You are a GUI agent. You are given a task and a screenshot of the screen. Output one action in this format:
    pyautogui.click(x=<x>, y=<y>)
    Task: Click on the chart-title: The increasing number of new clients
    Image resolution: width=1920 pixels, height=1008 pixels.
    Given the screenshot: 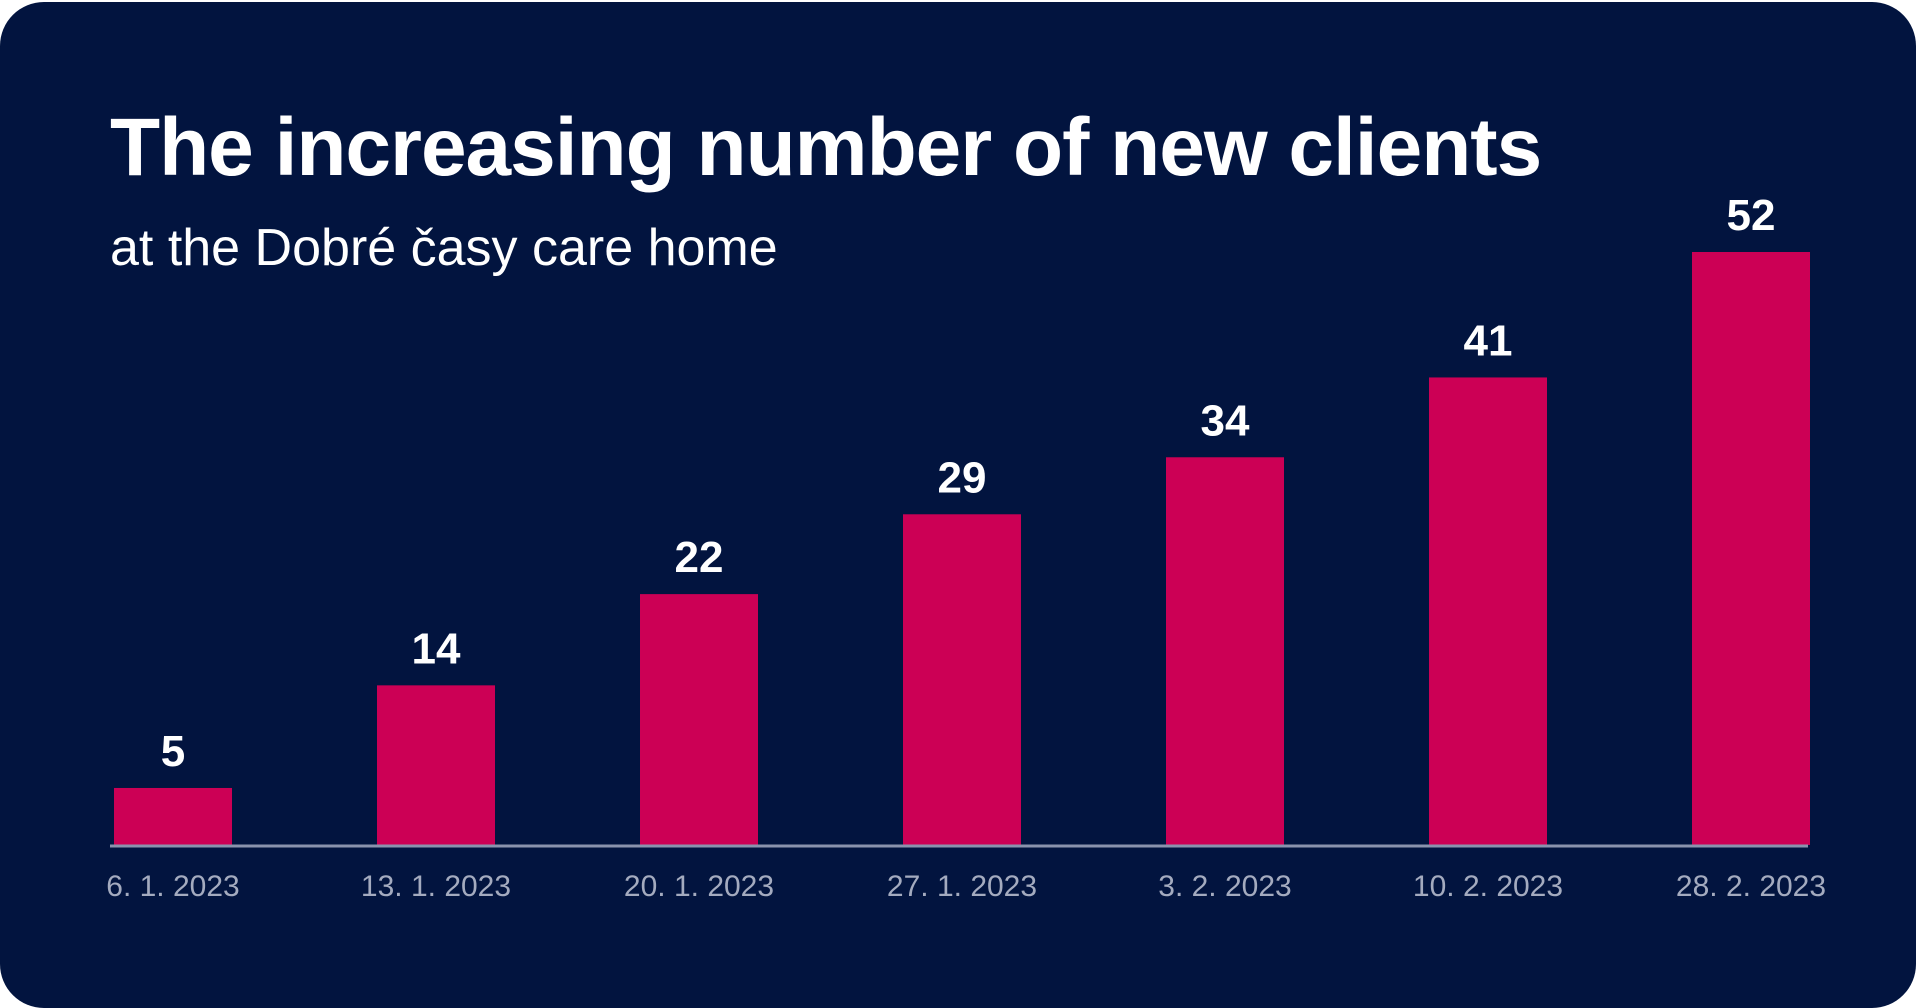 What is the action you would take?
    pyautogui.click(x=826, y=147)
    